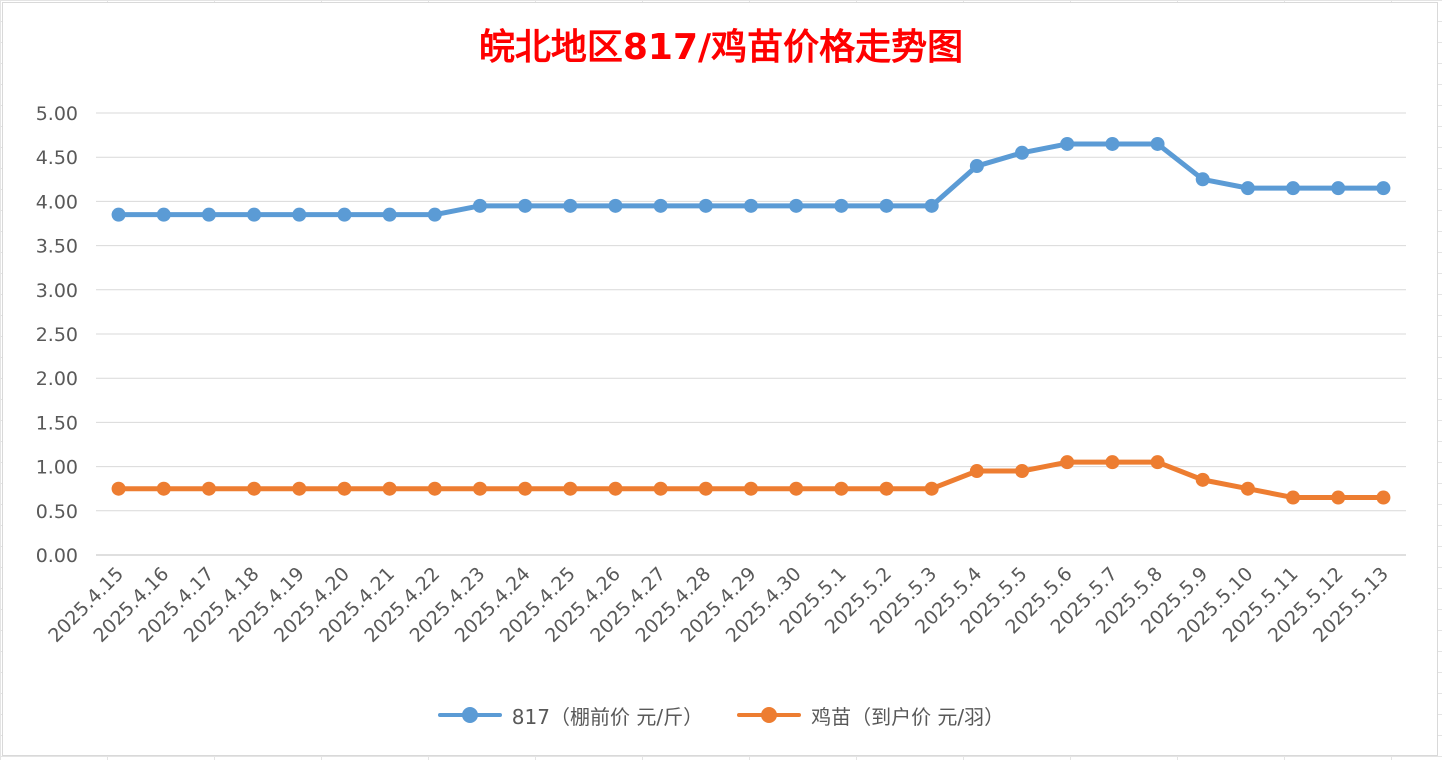 This screenshot has height=760, width=1442. I want to click on legend-item-chick: 鸡苗（到户价 元/羽）, so click(870, 715).